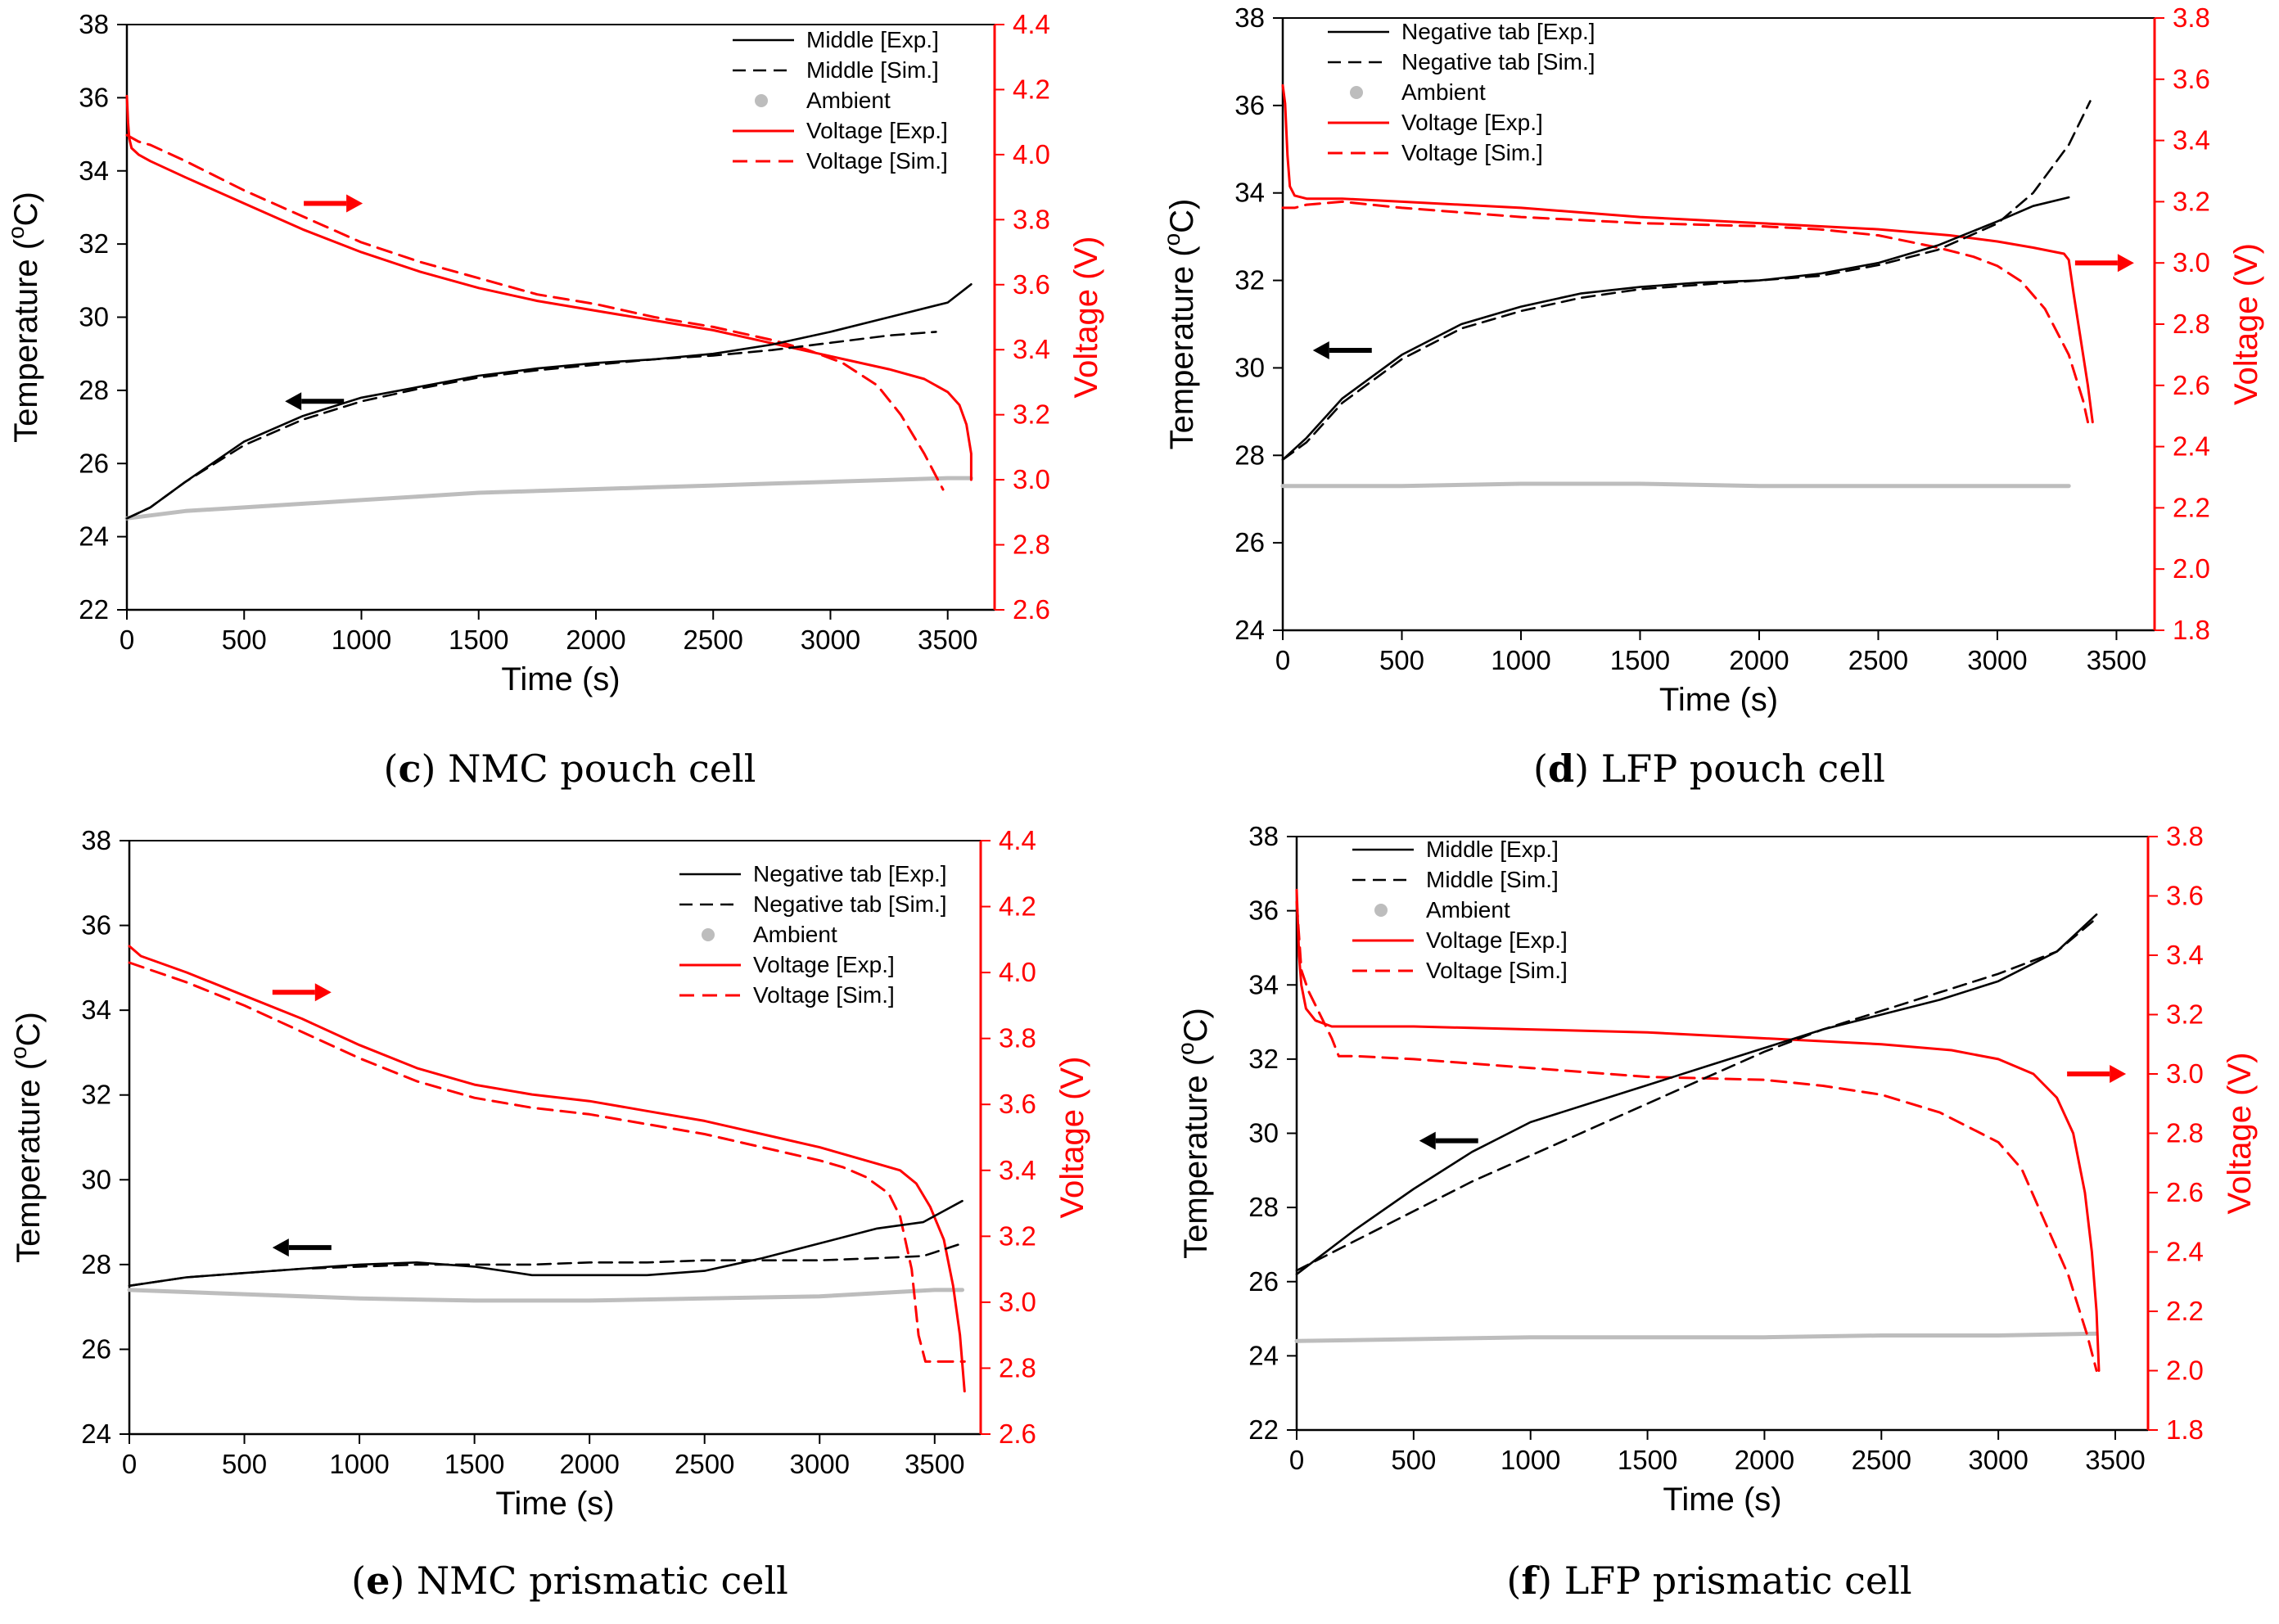 The width and height of the screenshot is (2279, 1624). Describe the element at coordinates (94, 610) in the screenshot. I see `y-tick-label: 22` at that location.